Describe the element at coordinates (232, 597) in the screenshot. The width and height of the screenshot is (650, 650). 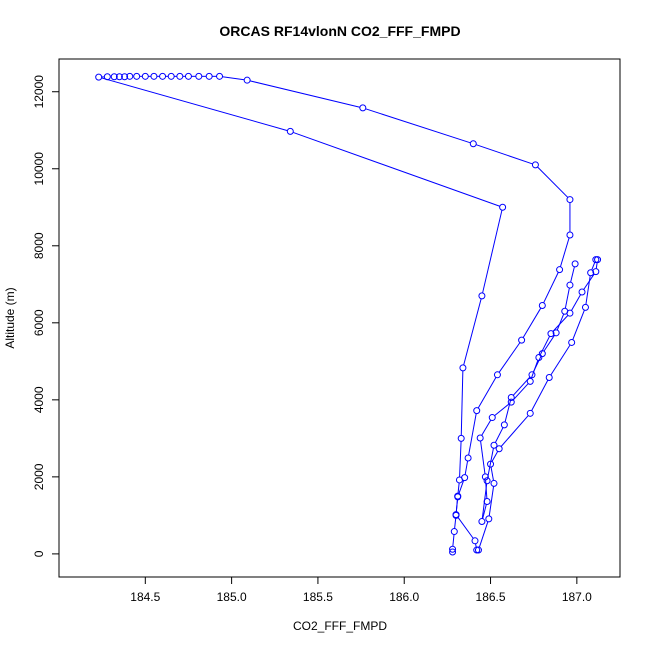
I see `x-tick-label: 185.0` at that location.